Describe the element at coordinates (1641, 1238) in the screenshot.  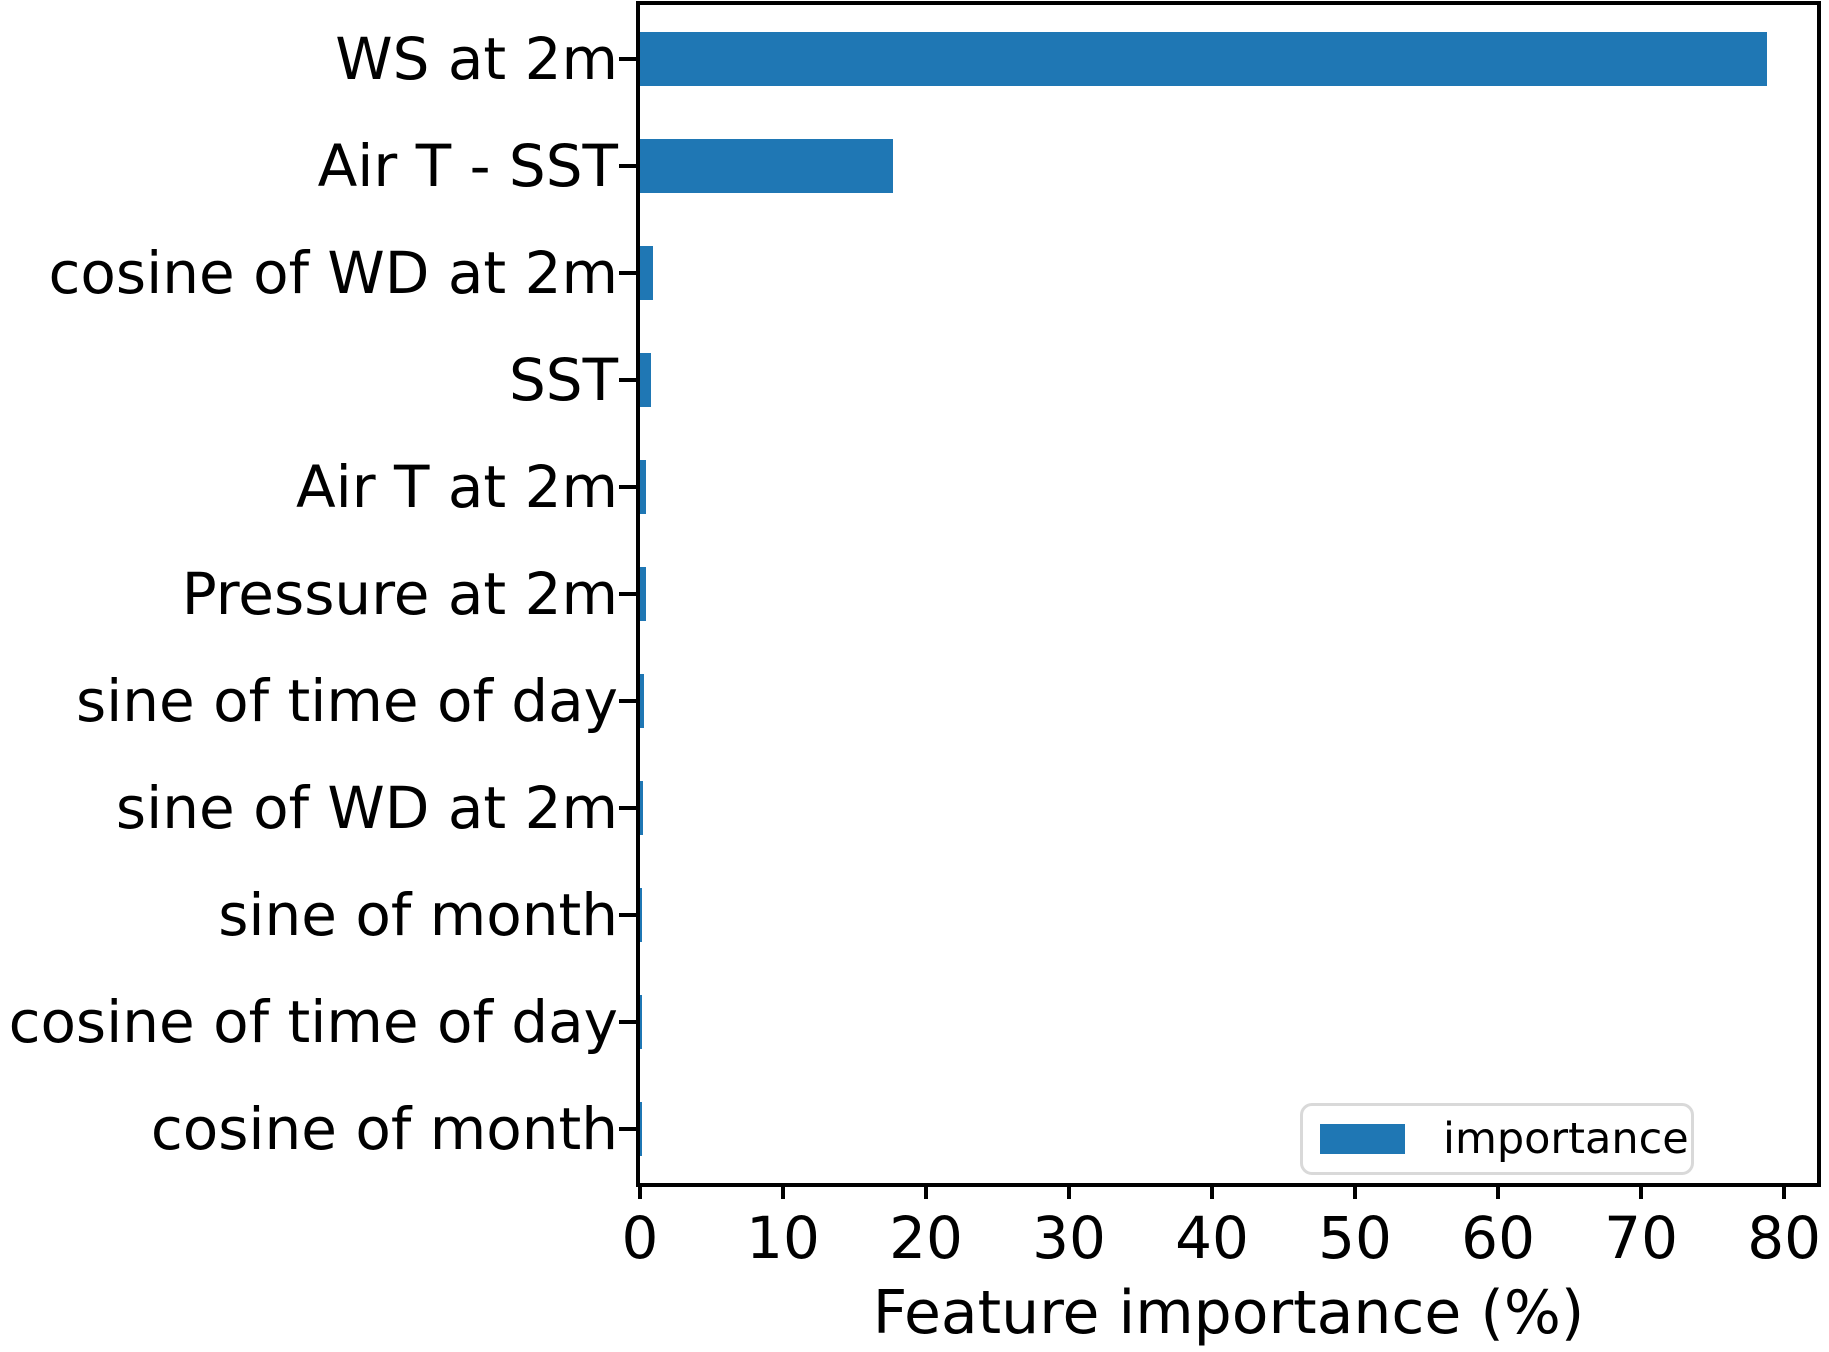
I see `x-tick-label: 70` at that location.